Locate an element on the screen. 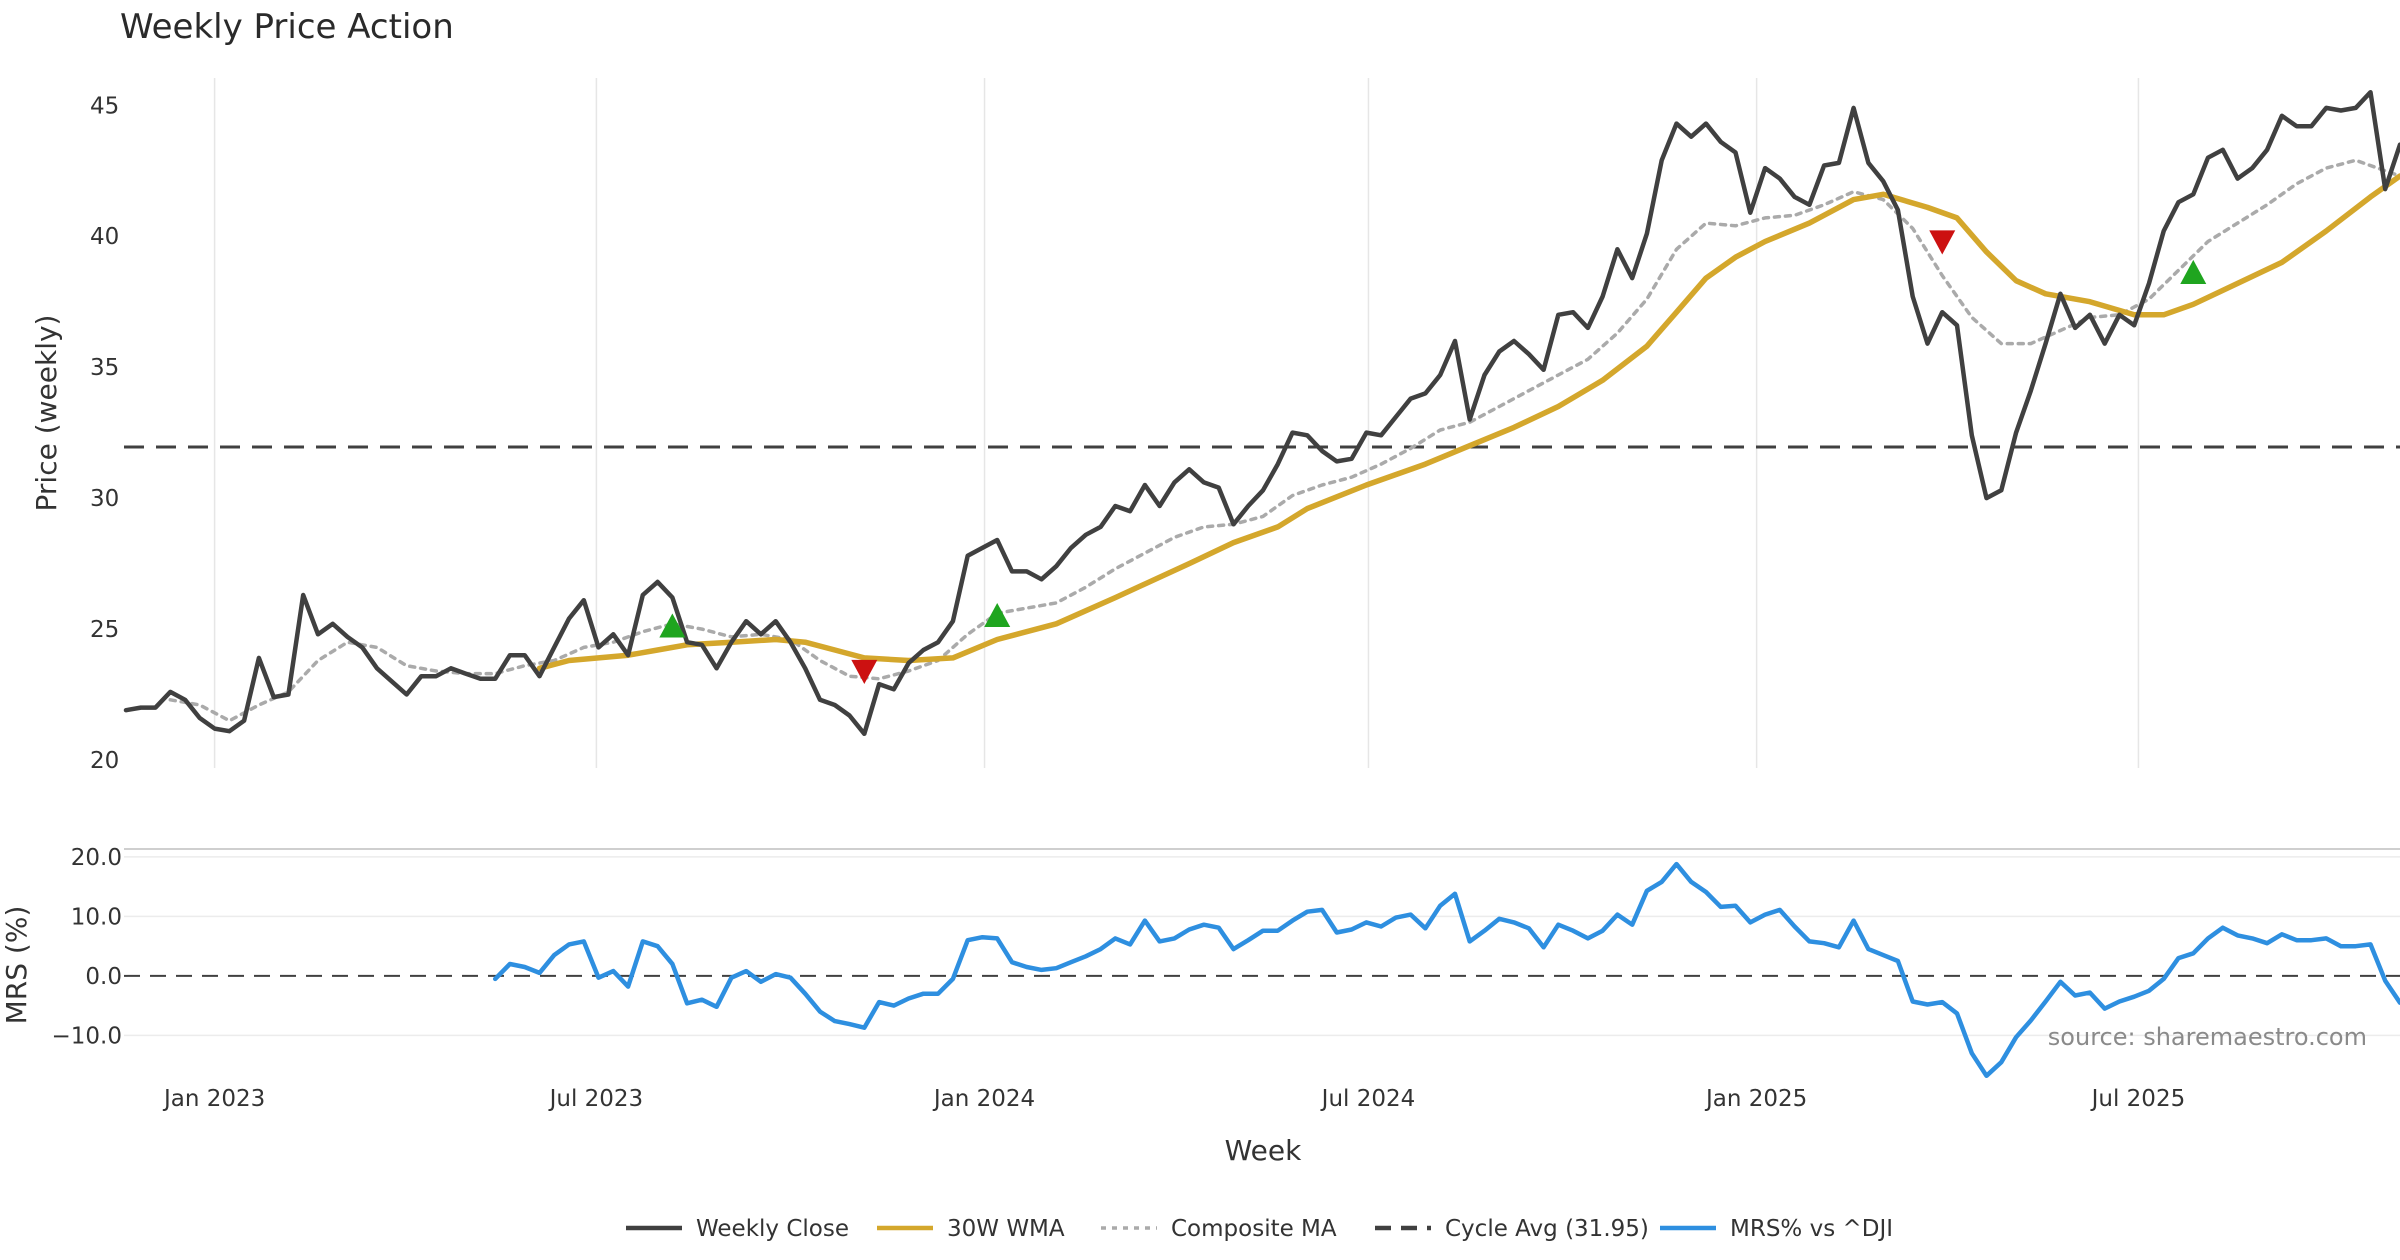 The width and height of the screenshot is (2400, 1260). price-y-tick-label: 40 is located at coordinates (104, 237).